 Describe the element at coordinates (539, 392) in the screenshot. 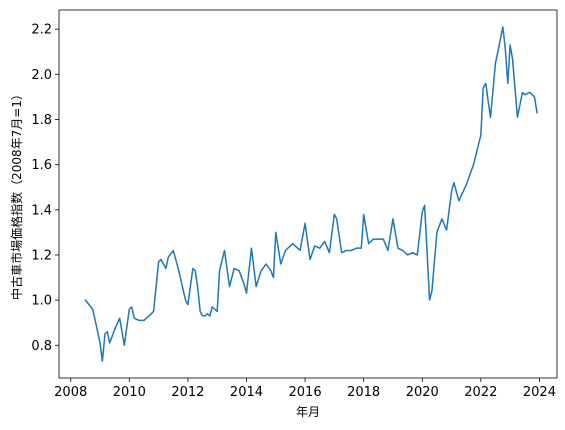

I see `x-tick-label: 2024` at that location.